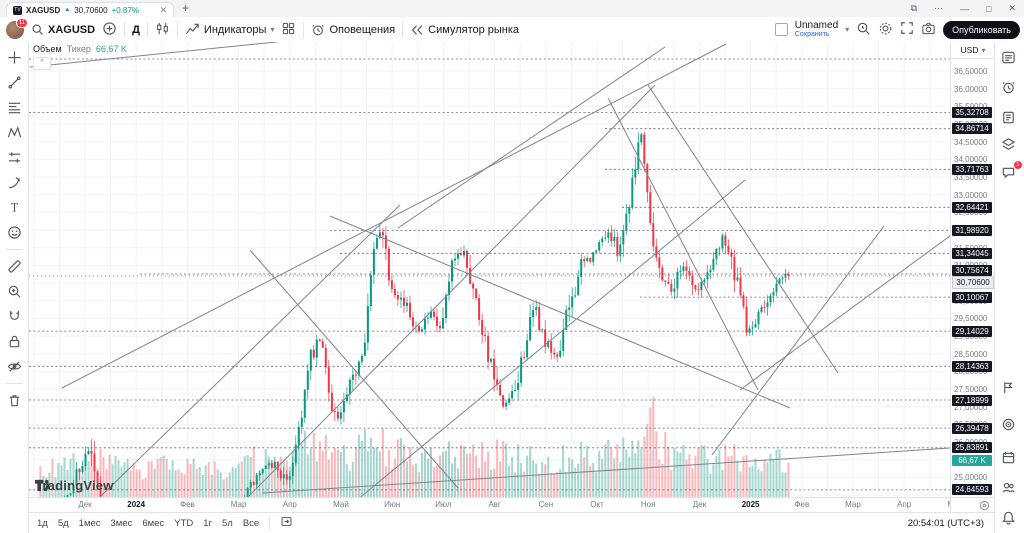  Describe the element at coordinates (781, 29) in the screenshot. I see `layout-select-icon` at that location.